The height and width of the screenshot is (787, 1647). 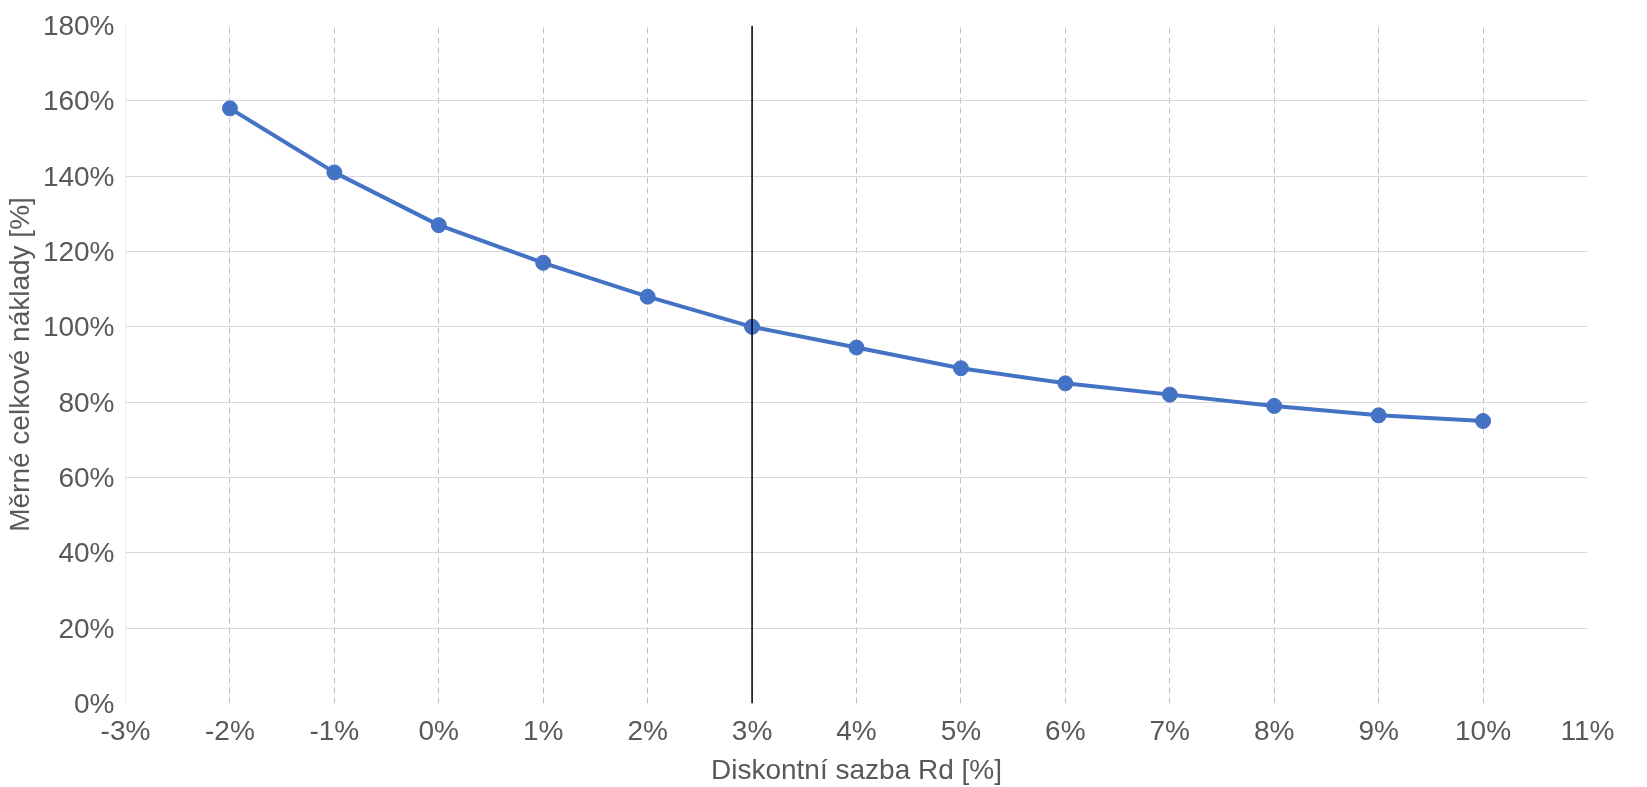 I want to click on x-tick-label: 3%, so click(x=752, y=730).